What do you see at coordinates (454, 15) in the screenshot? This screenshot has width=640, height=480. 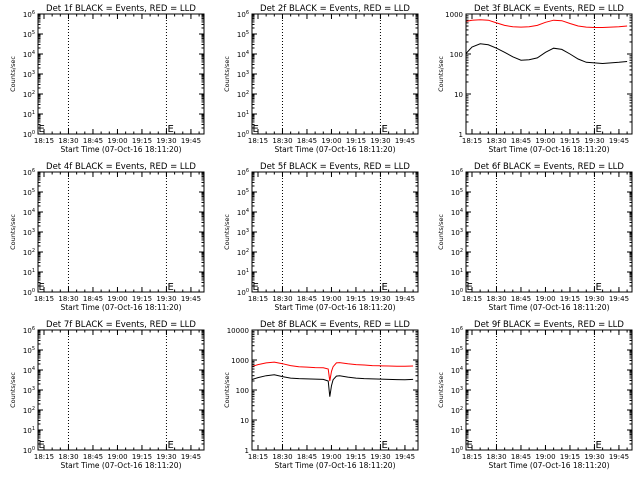 I see `y-tick-label: 1000` at bounding box center [454, 15].